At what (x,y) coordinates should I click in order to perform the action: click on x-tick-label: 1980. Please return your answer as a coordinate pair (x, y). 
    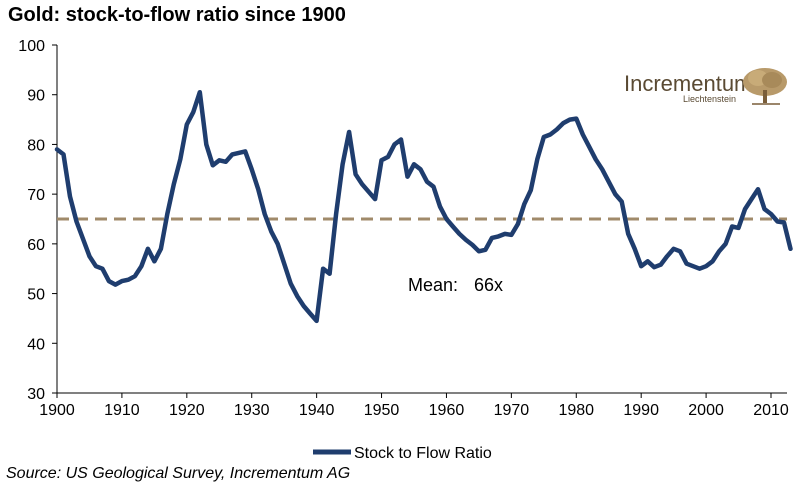
    Looking at the image, I should click on (576, 410).